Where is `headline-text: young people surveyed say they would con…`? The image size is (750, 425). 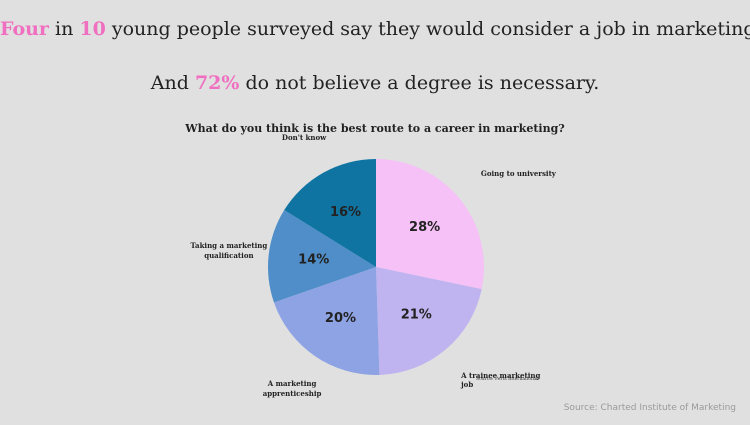 headline-text: young people surveyed say they would con… is located at coordinates (427, 29).